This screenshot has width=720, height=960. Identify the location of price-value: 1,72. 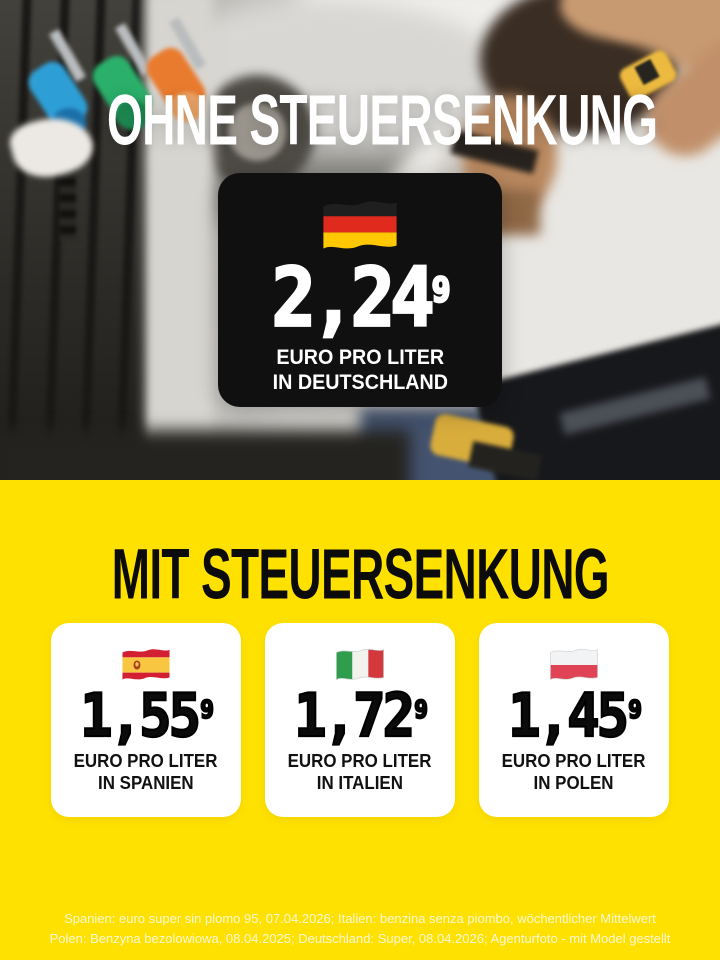
(354, 715).